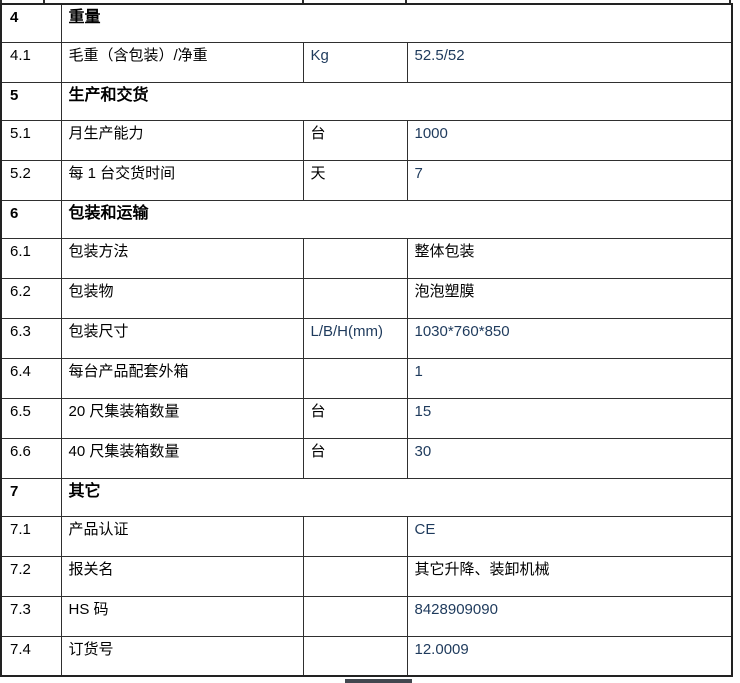 This screenshot has height=683, width=740. Describe the element at coordinates (569, 576) in the screenshot. I see `row-value: 其它升降、装卸机械` at that location.